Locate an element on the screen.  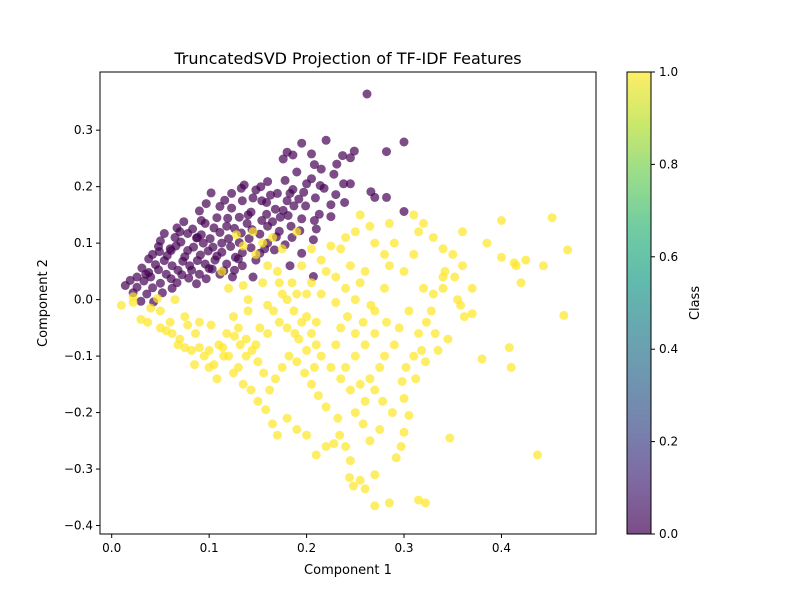
x-axis-ticks: 0.0 0.1 0.2 0.3 0.4 is located at coordinates (306, 544).